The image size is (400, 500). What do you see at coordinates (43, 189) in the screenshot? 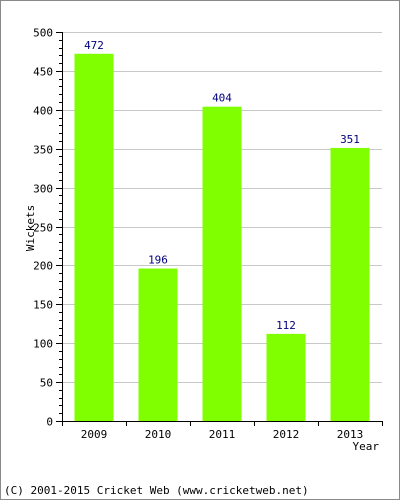
I see `y-tick-label: 300` at bounding box center [43, 189].